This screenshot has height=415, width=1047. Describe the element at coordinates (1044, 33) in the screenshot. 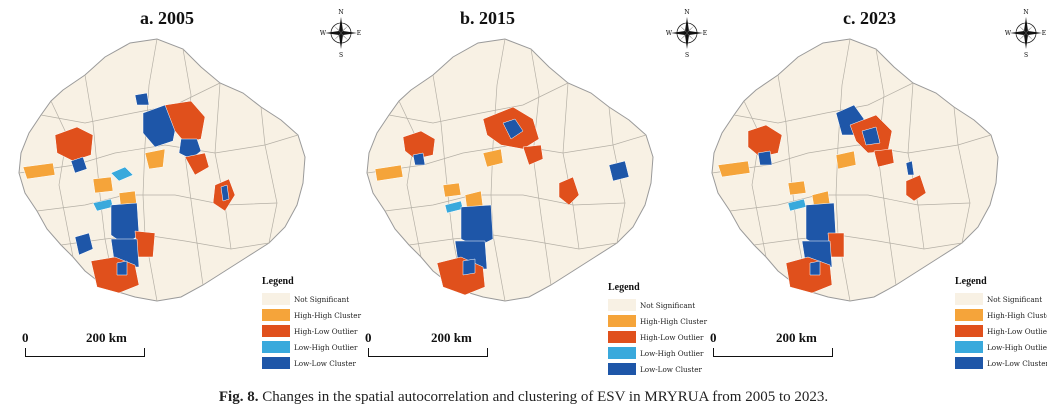

I see `svg-text: E` at that location.